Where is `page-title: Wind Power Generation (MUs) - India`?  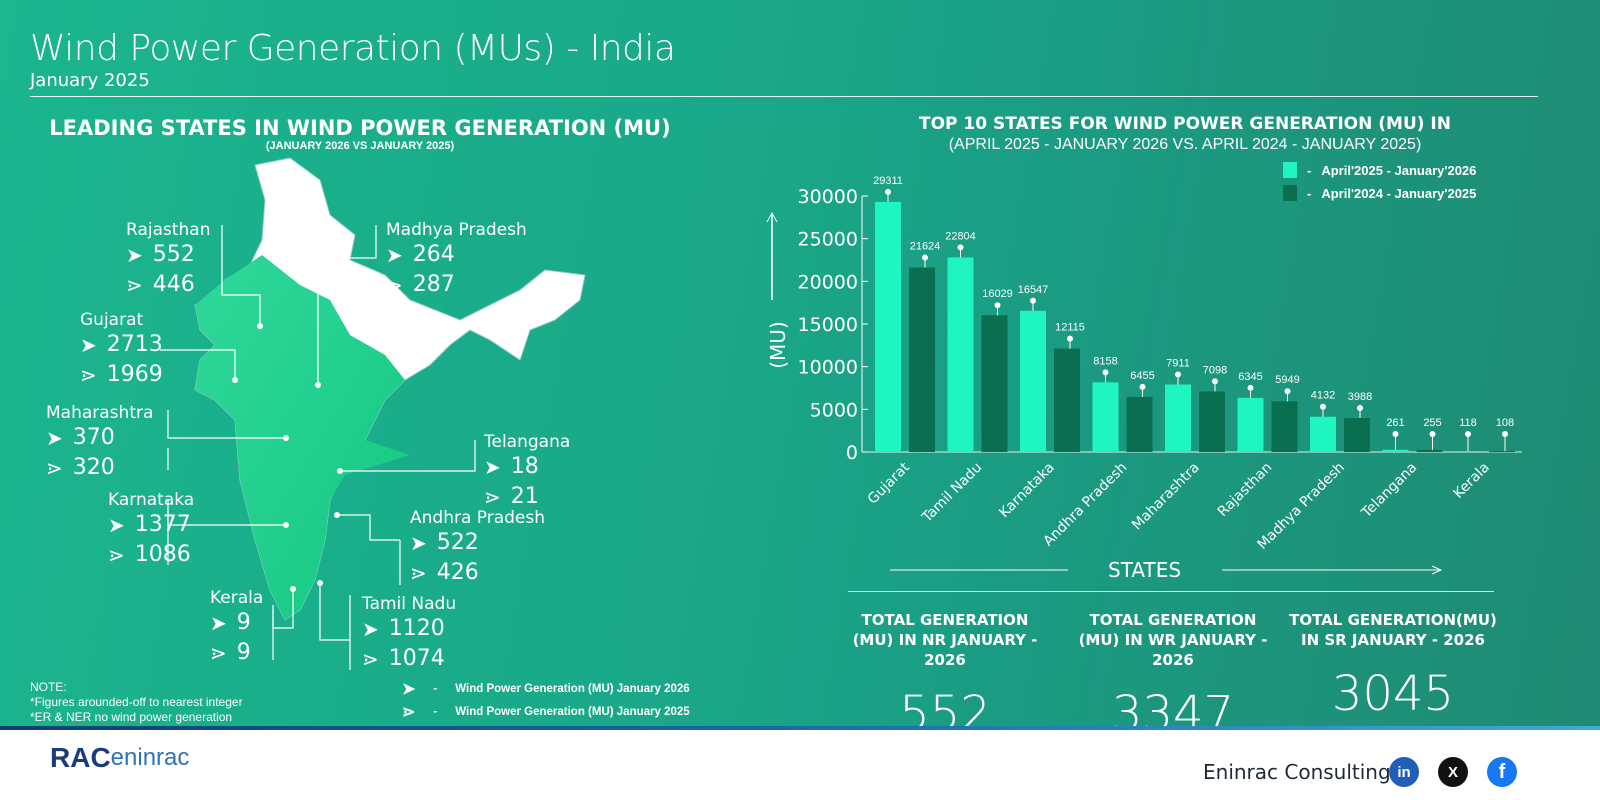 page-title: Wind Power Generation (MUs) - India is located at coordinates (353, 48).